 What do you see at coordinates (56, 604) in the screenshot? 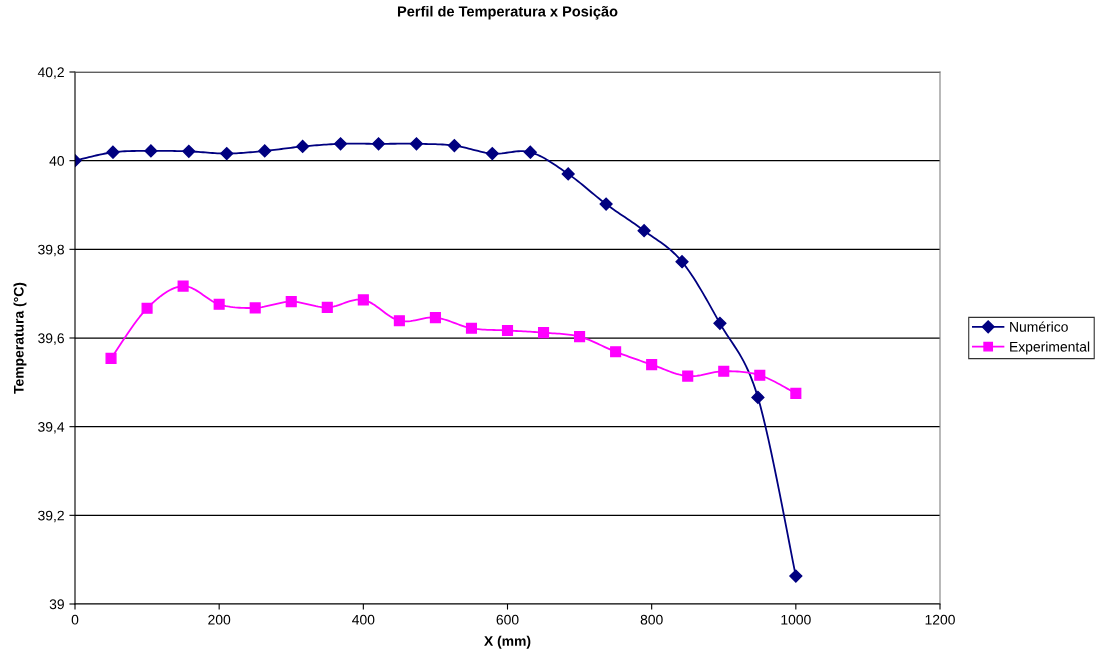
I see `y-tick-label: 39` at bounding box center [56, 604].